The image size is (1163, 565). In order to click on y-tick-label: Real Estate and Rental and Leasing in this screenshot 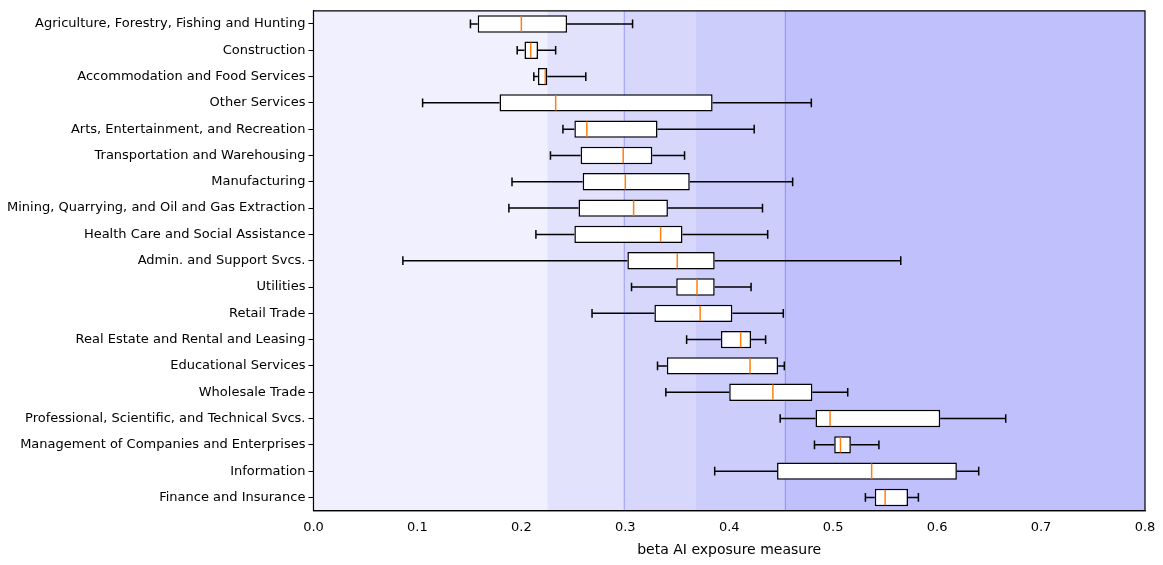, I will do `click(190, 338)`.